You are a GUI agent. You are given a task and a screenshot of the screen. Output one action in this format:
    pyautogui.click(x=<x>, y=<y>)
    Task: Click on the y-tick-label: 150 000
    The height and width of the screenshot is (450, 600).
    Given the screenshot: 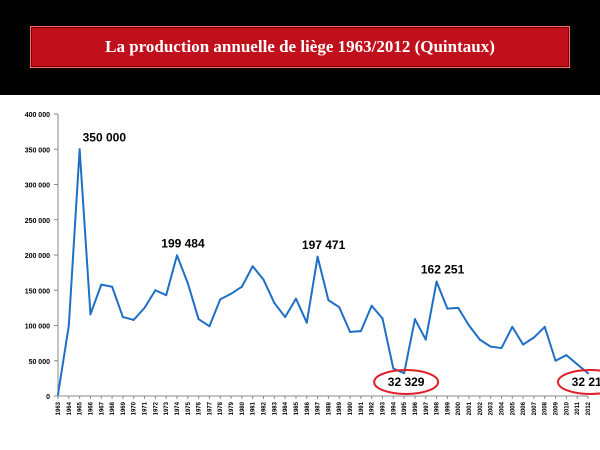 What is the action you would take?
    pyautogui.click(x=37, y=291)
    